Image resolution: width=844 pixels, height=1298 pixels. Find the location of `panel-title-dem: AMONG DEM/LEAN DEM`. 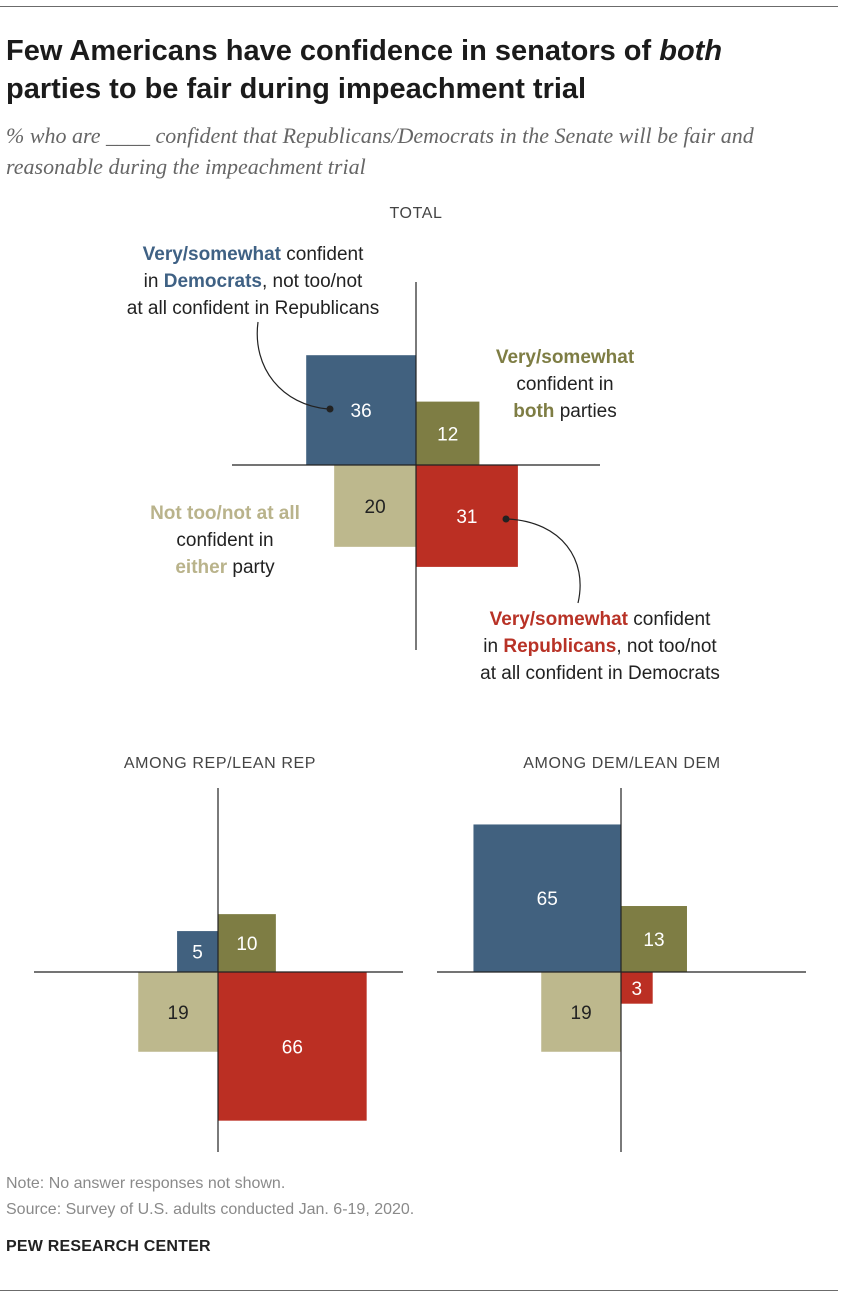

panel-title-dem: AMONG DEM/LEAN DEM is located at coordinates (622, 763).